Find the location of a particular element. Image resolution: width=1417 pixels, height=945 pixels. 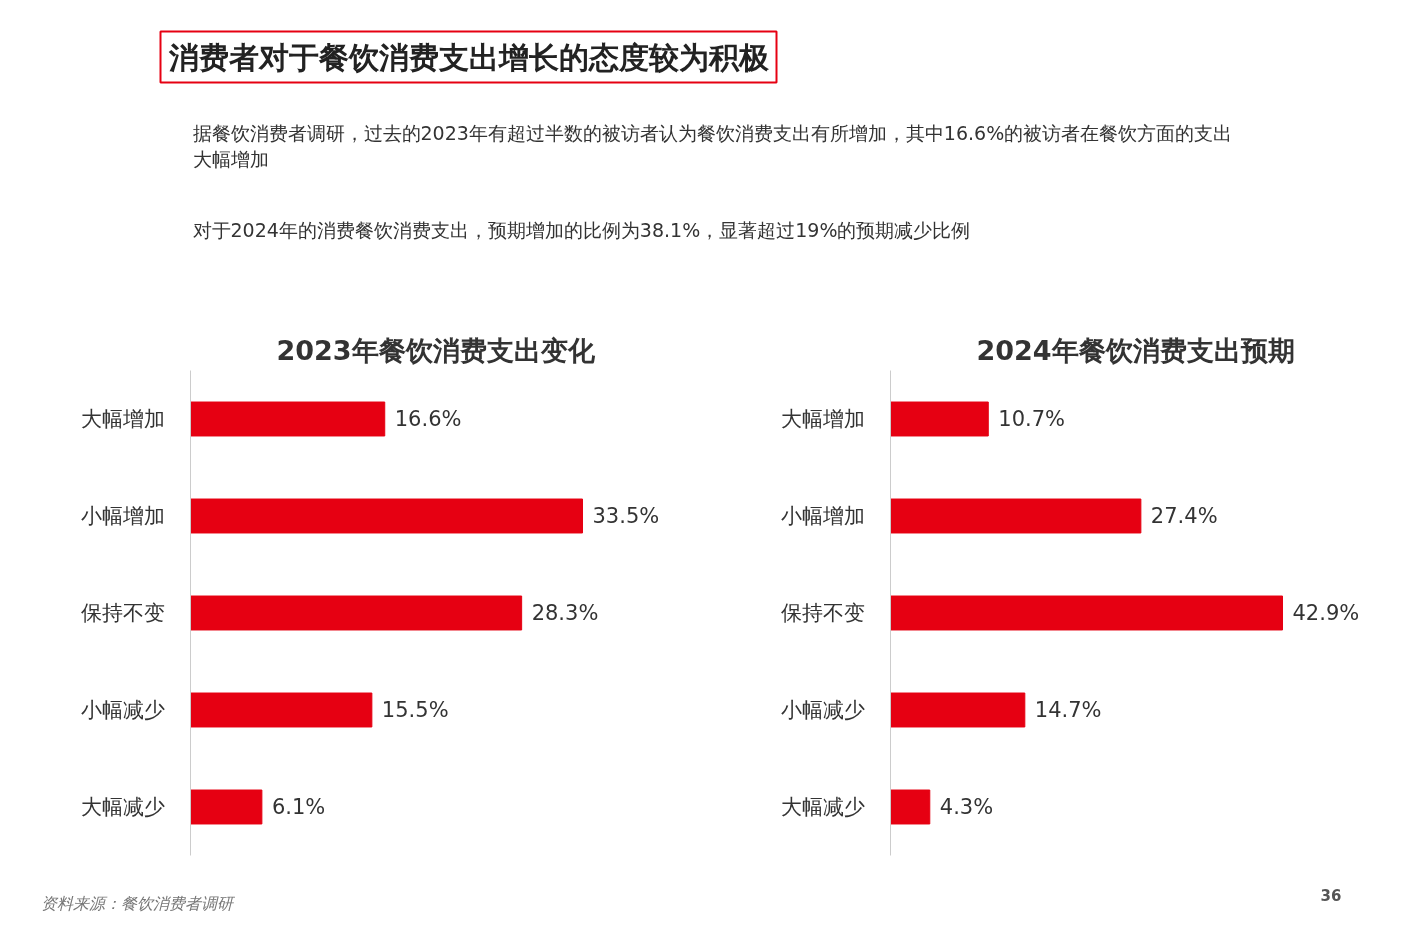

text: 消费者对于餐饮消费支出增长的态度较为积极 is located at coordinates (468, 57).